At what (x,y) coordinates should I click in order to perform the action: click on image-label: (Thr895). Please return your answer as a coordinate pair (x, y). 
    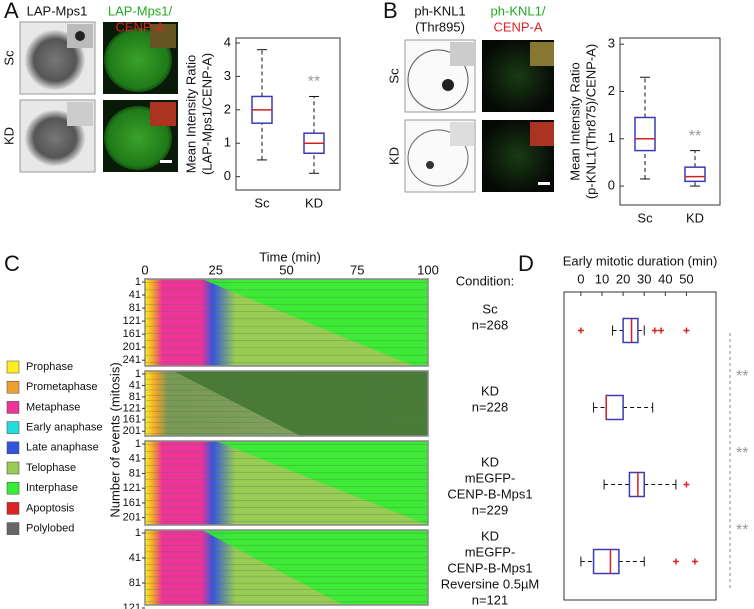
    Looking at the image, I should click on (440, 26).